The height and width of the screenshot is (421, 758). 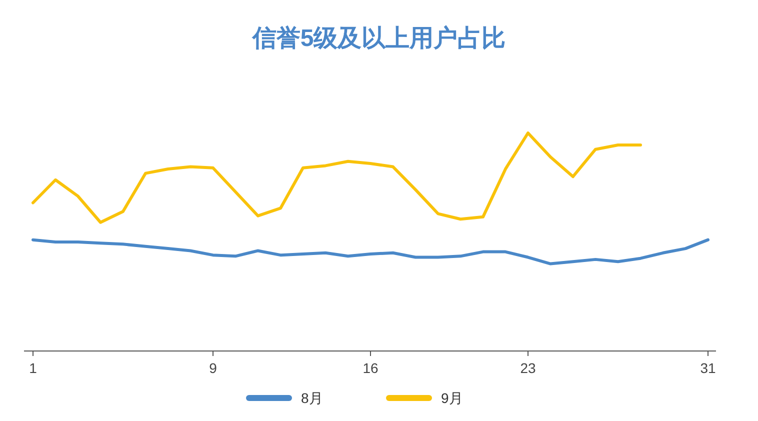 I want to click on chart-title: 信誉5级及以上用户占比, so click(x=378, y=38).